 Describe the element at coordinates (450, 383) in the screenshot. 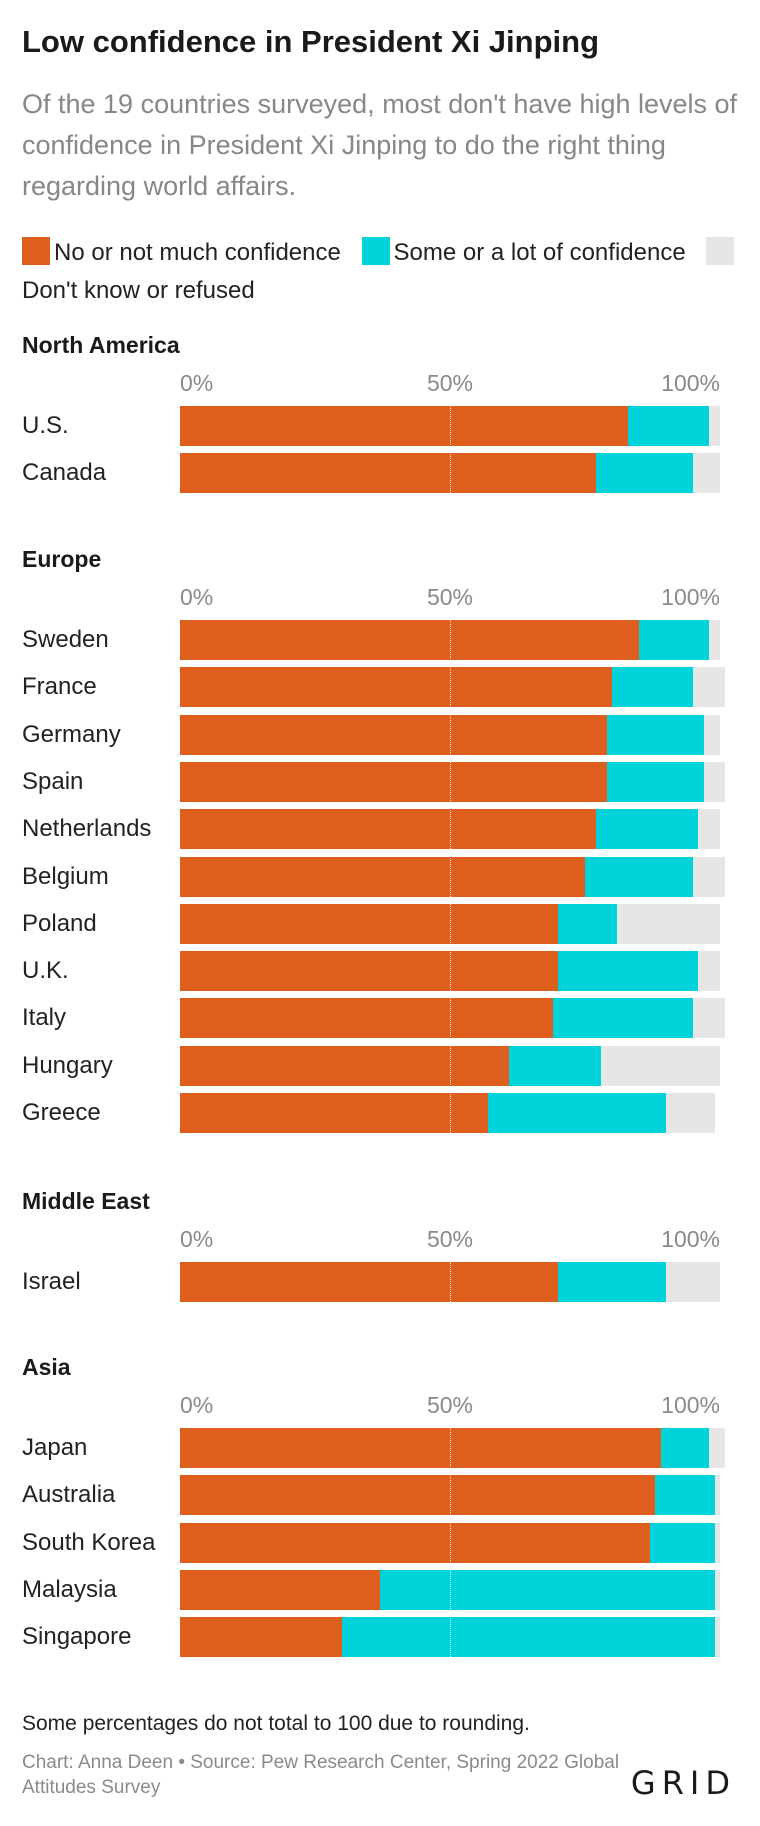

I see `tick-label-north-america-50: 50%` at that location.